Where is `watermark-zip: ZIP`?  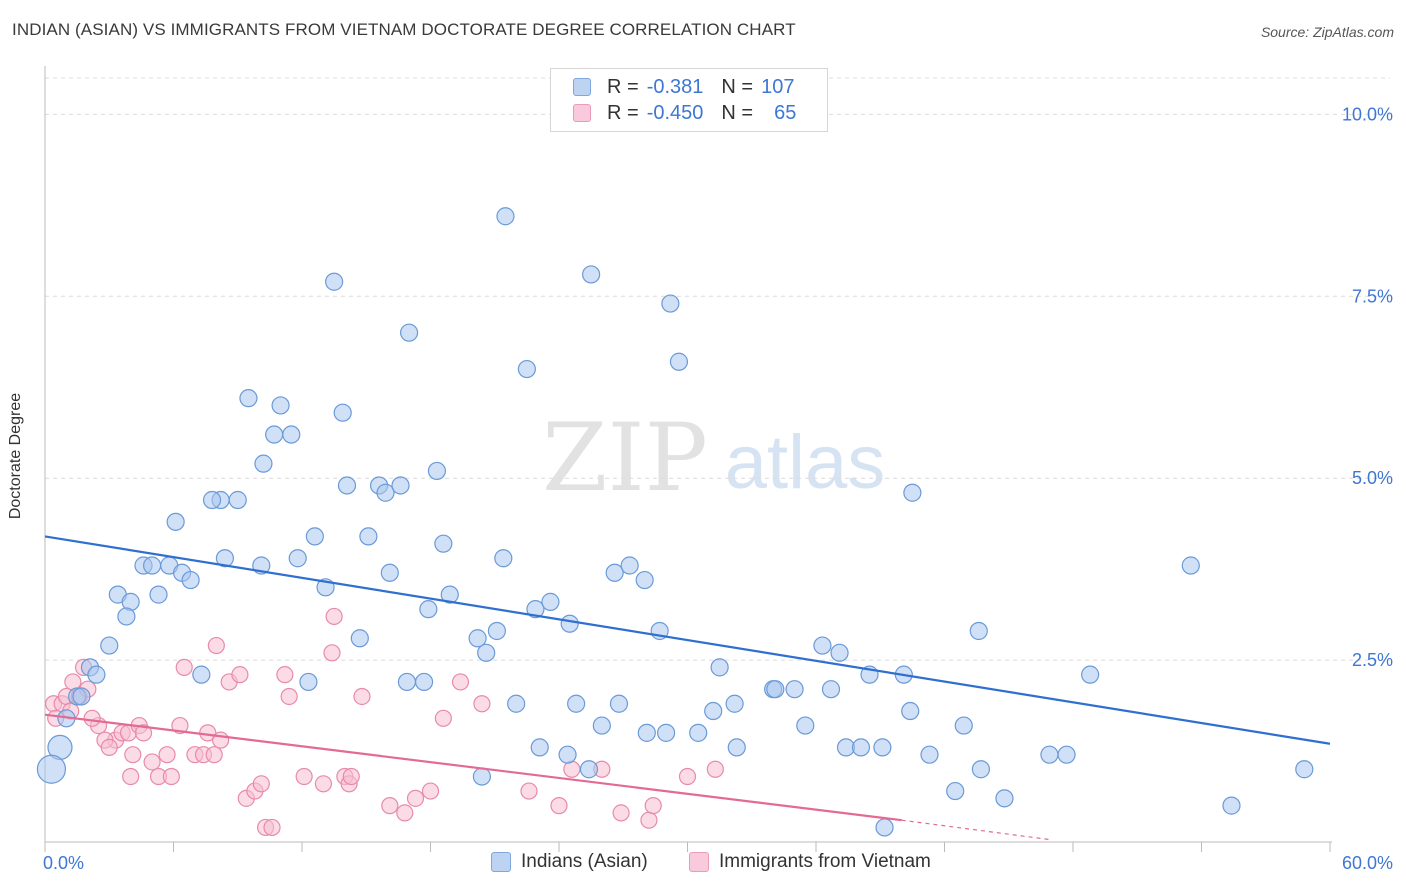
watermark-zip: ZIP is located at coordinates (625, 458).